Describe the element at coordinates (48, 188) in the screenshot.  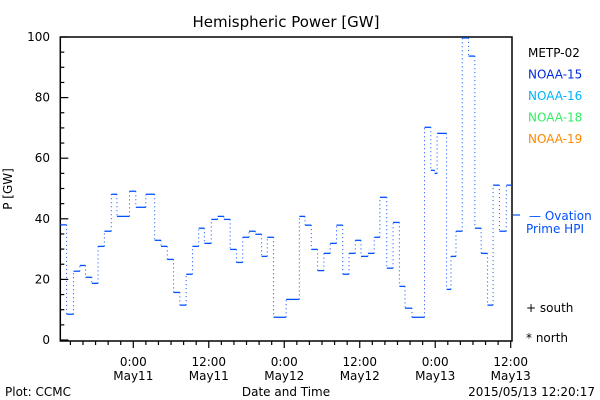
I see `y-axis: 0 20 40 60 80 100` at that location.